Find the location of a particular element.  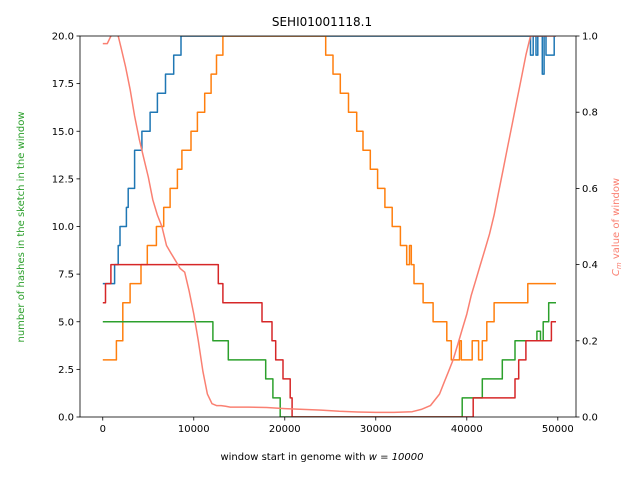

y-left-tick-label: 10.0 is located at coordinates (63, 227).